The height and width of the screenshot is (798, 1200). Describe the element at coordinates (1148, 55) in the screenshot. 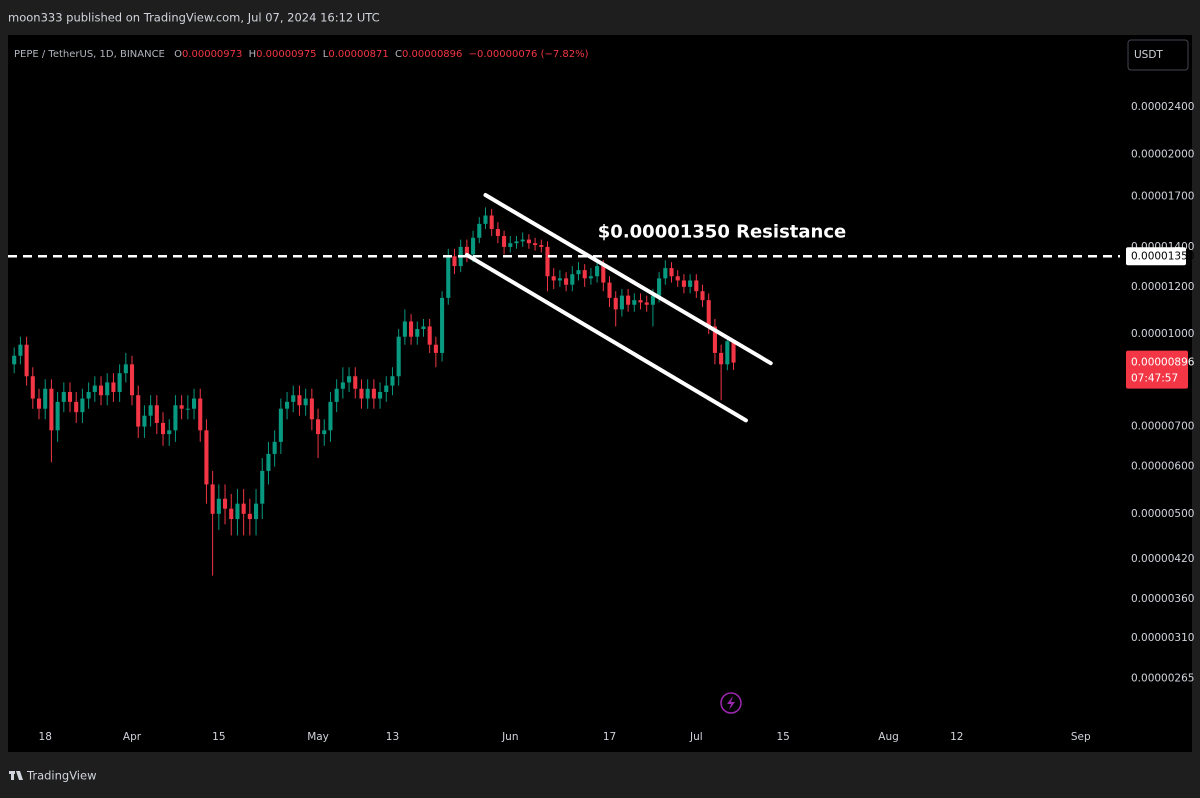

I see `currency: USDT` at that location.